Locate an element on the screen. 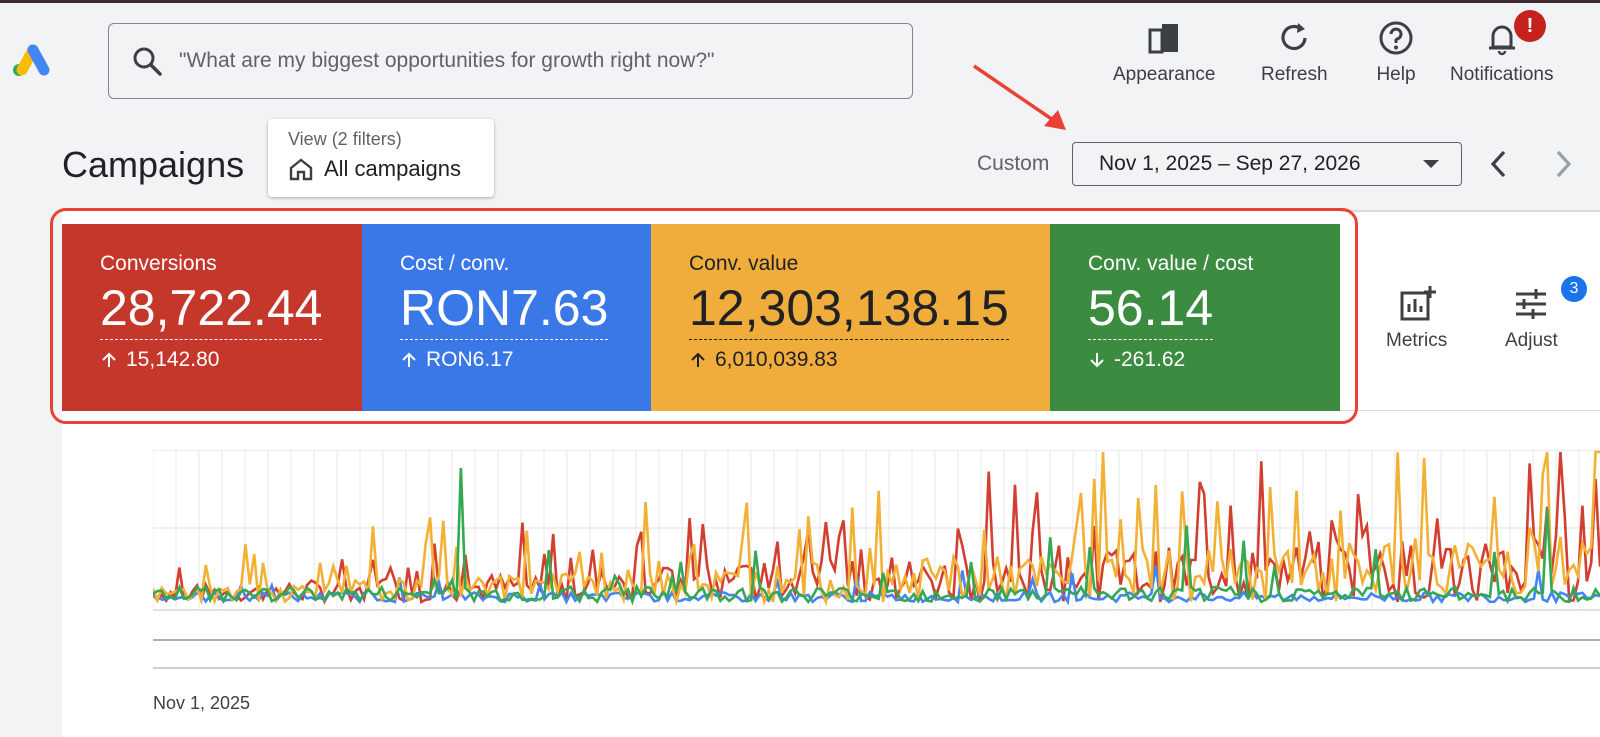 This screenshot has height=737, width=1600. help-icon is located at coordinates (1396, 38).